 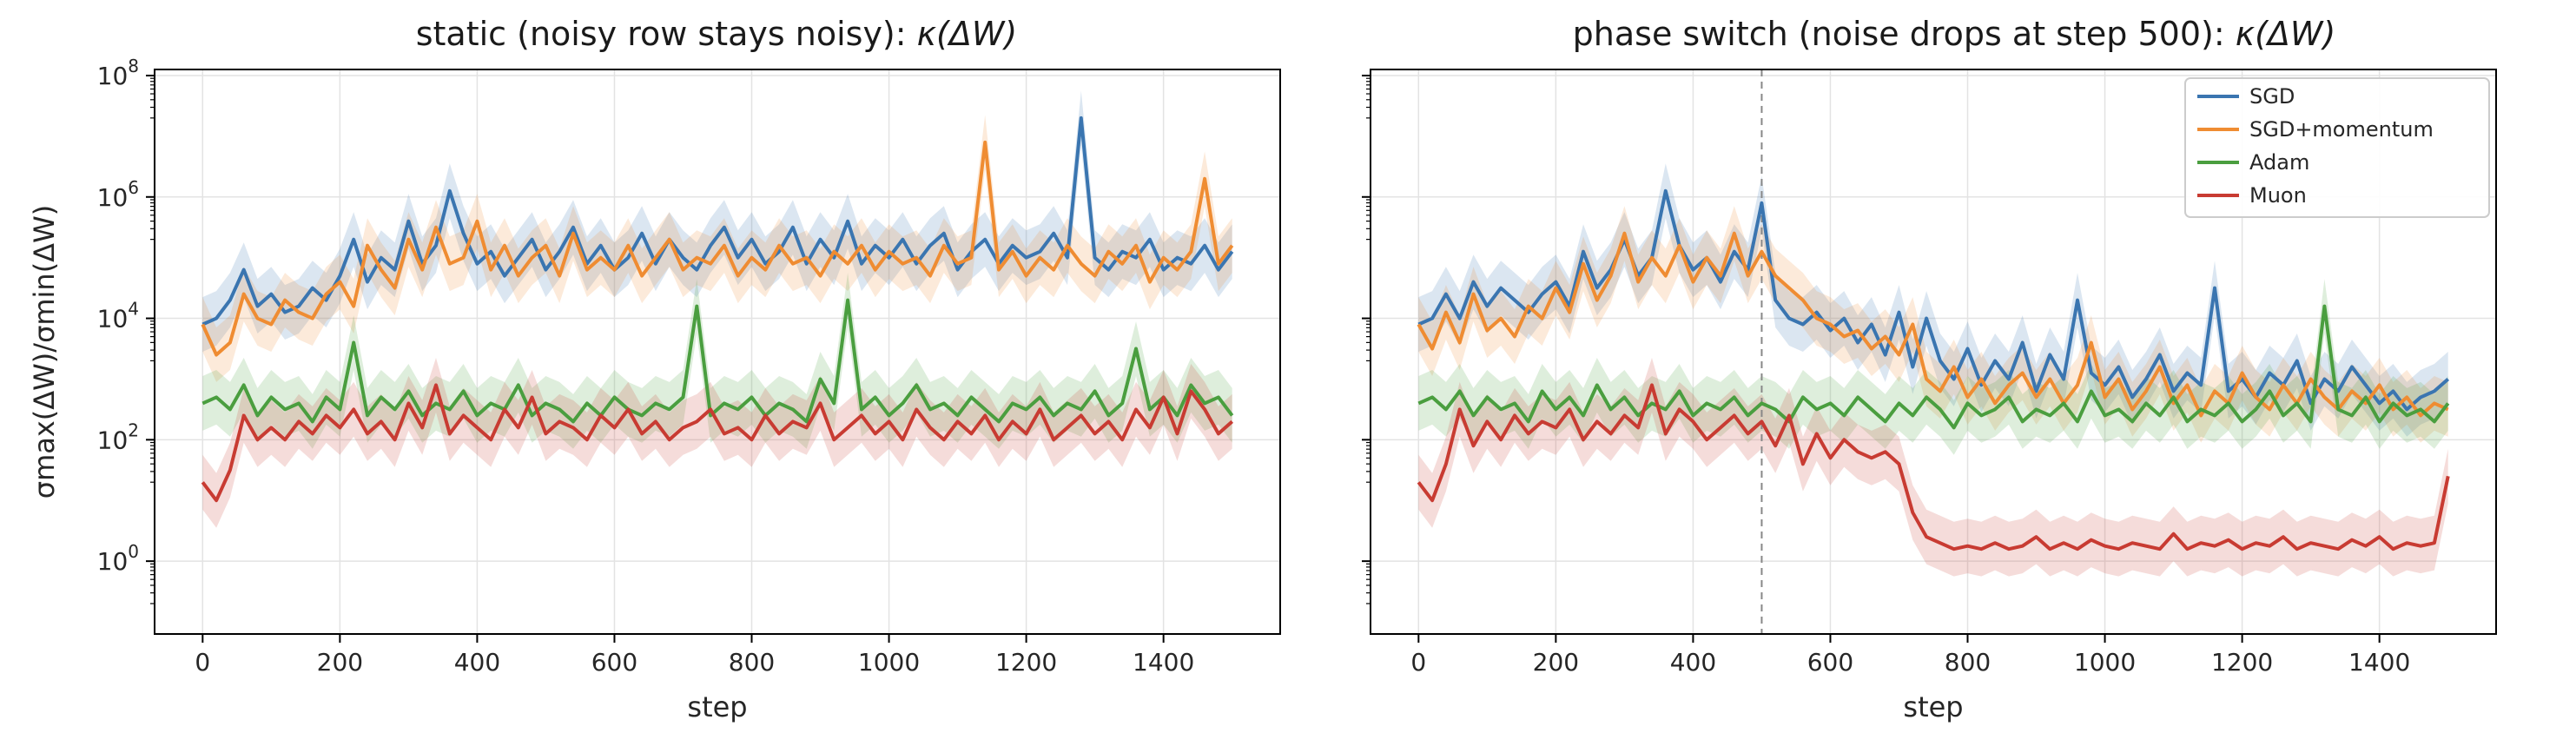 I want to click on panel-phase-xlabel: step, so click(x=1933, y=706).